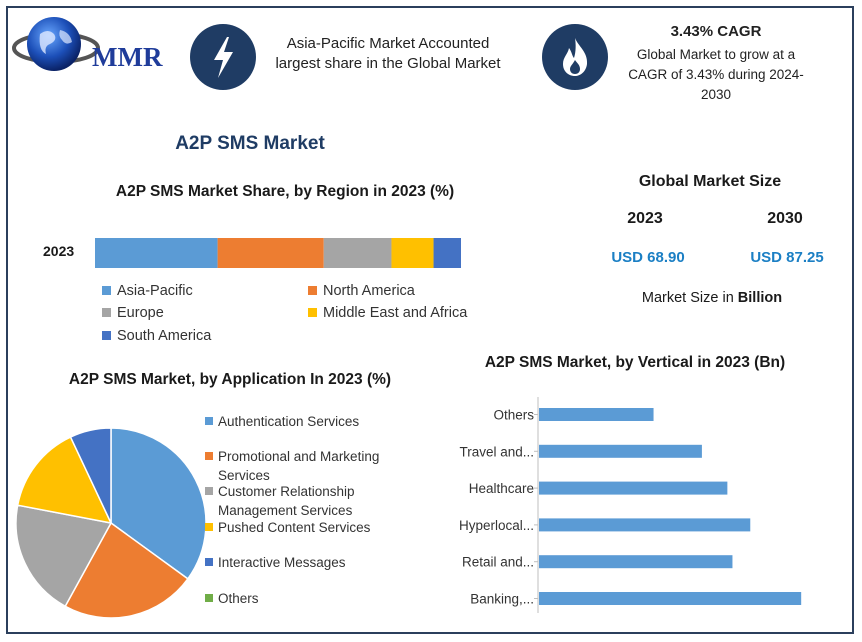 This screenshot has width=862, height=642. What do you see at coordinates (64, 480) in the screenshot?
I see `pie-slice-pushed-content-services` at bounding box center [64, 480].